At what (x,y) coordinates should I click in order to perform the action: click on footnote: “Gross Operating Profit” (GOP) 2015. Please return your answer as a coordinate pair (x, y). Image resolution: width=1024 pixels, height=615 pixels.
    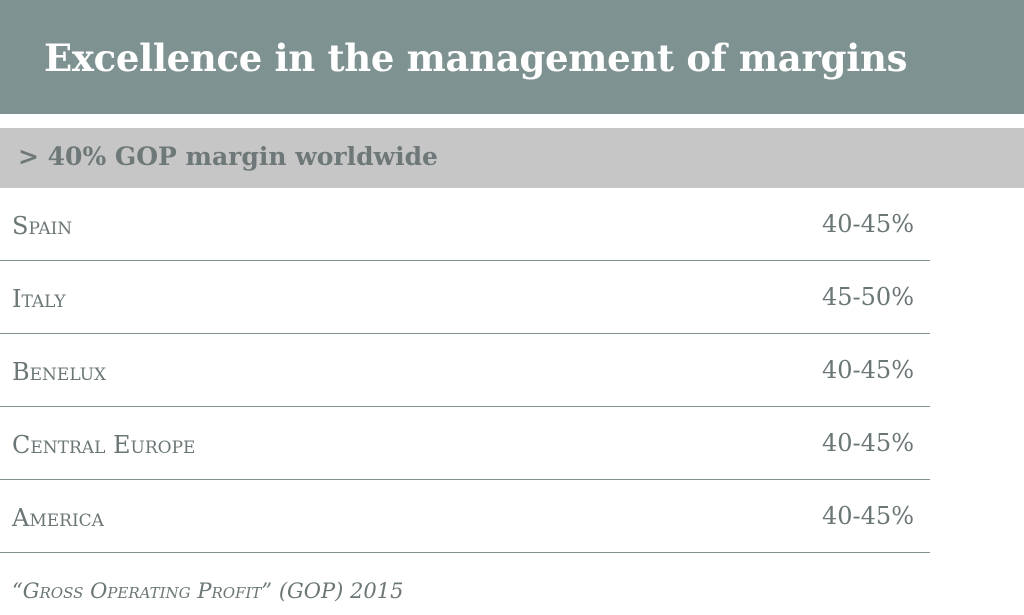
    Looking at the image, I should click on (208, 591).